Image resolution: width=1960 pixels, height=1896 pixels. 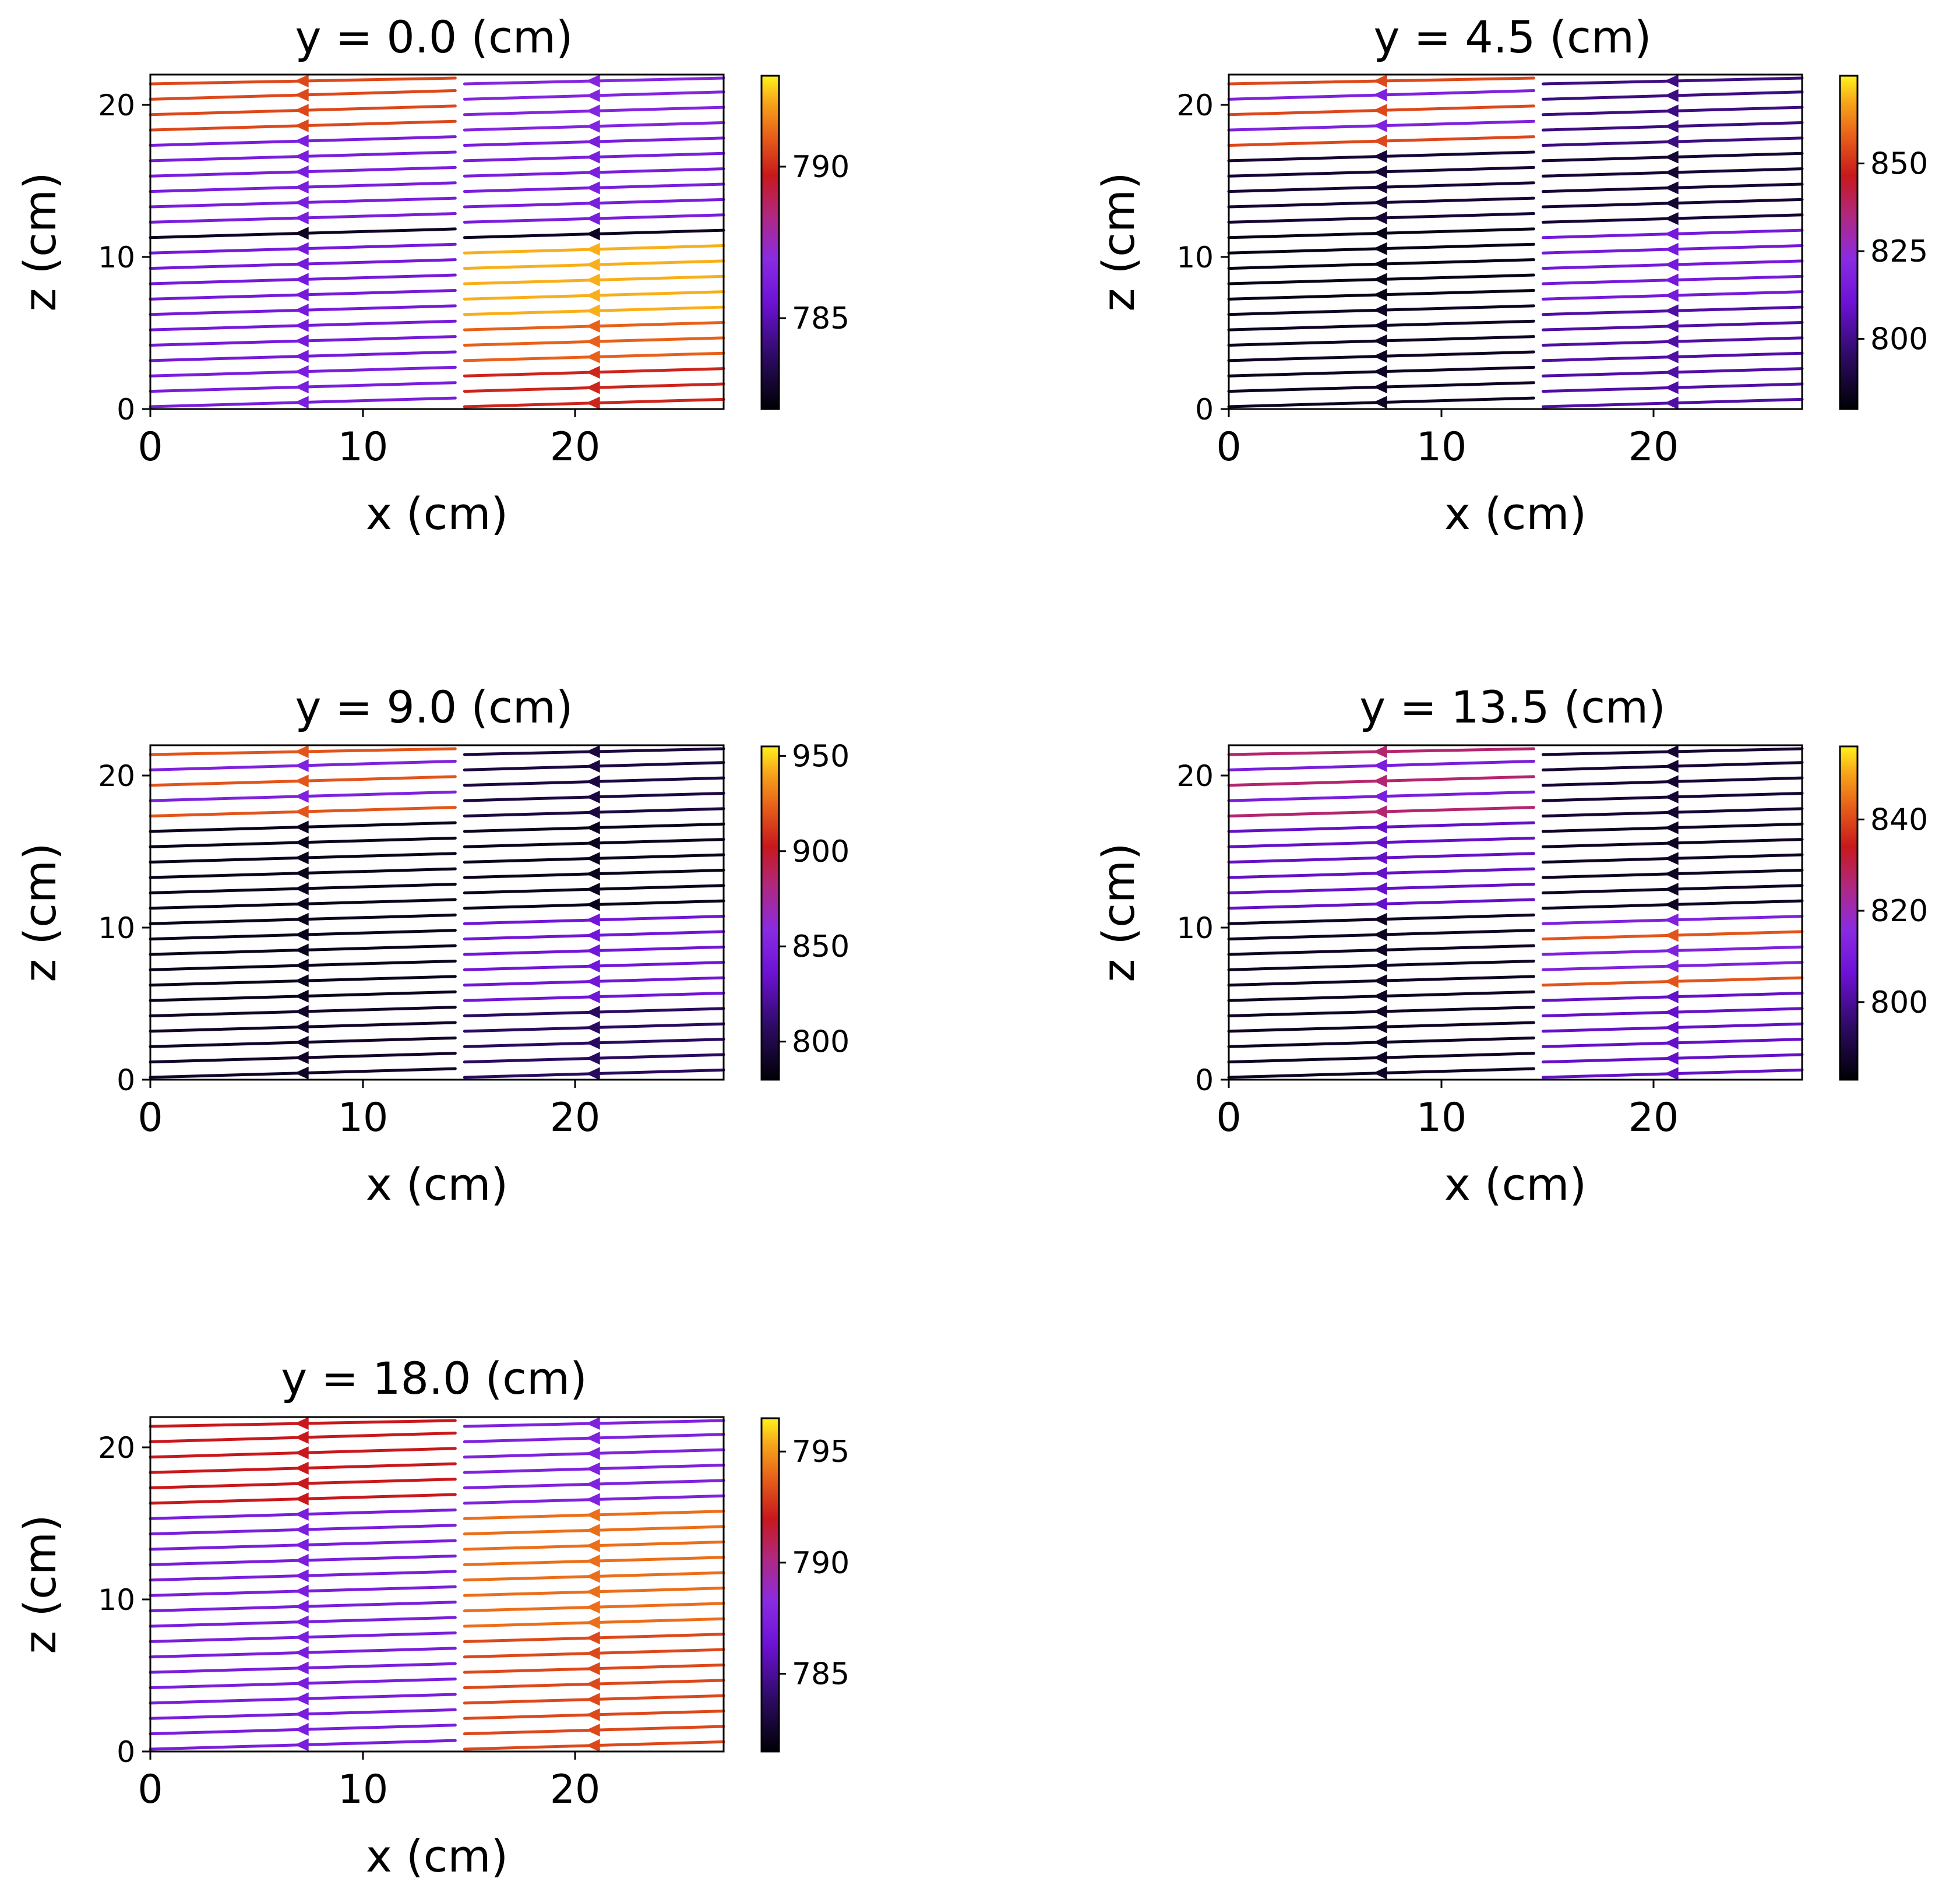 What do you see at coordinates (437, 1584) in the screenshot?
I see `streamlines` at bounding box center [437, 1584].